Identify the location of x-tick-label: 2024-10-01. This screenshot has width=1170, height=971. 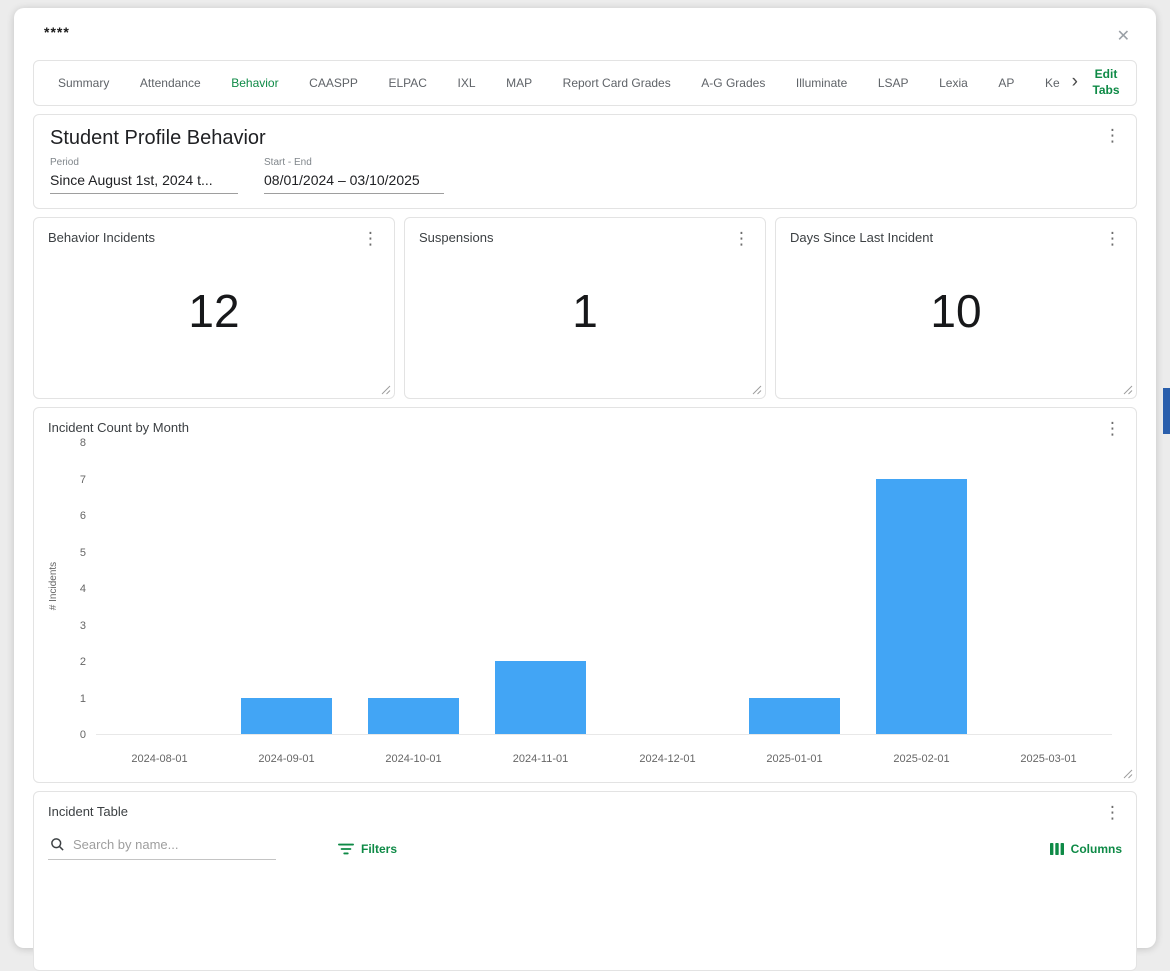
(413, 759).